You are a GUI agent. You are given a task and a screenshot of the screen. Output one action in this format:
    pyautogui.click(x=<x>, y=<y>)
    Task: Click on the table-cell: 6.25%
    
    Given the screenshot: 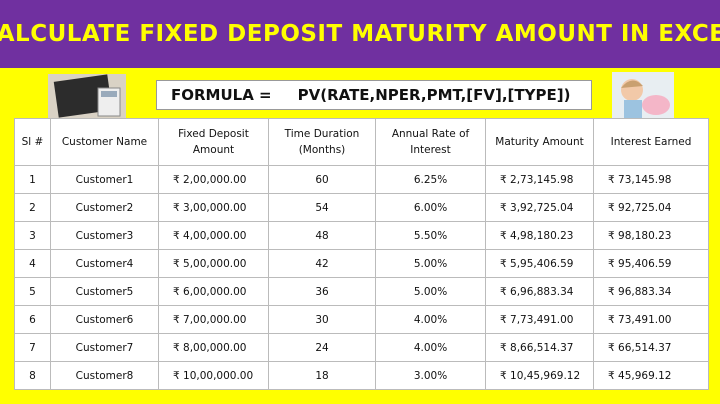 What is the action you would take?
    pyautogui.click(x=430, y=179)
    